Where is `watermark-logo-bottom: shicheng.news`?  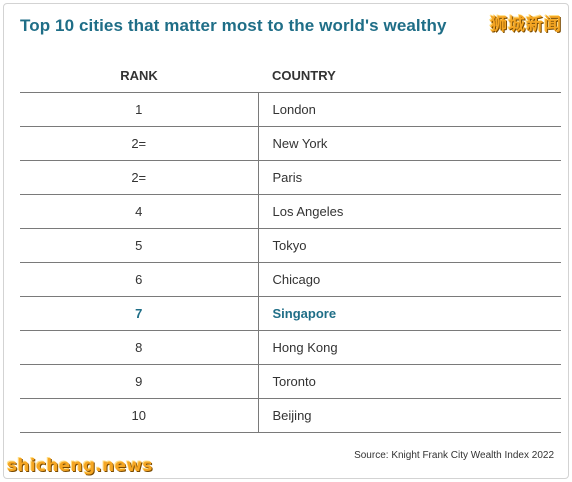
watermark-logo-bottom: shicheng.news is located at coordinates (80, 466).